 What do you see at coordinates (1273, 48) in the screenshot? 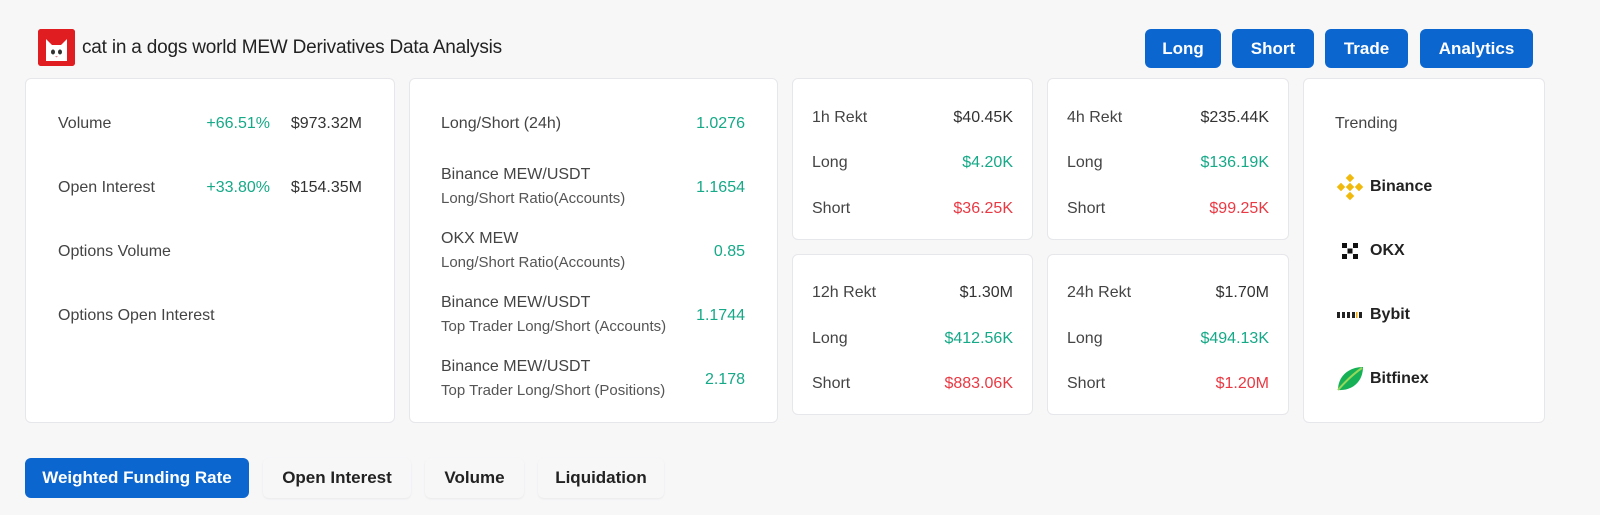
I see `short-button: Short` at bounding box center [1273, 48].